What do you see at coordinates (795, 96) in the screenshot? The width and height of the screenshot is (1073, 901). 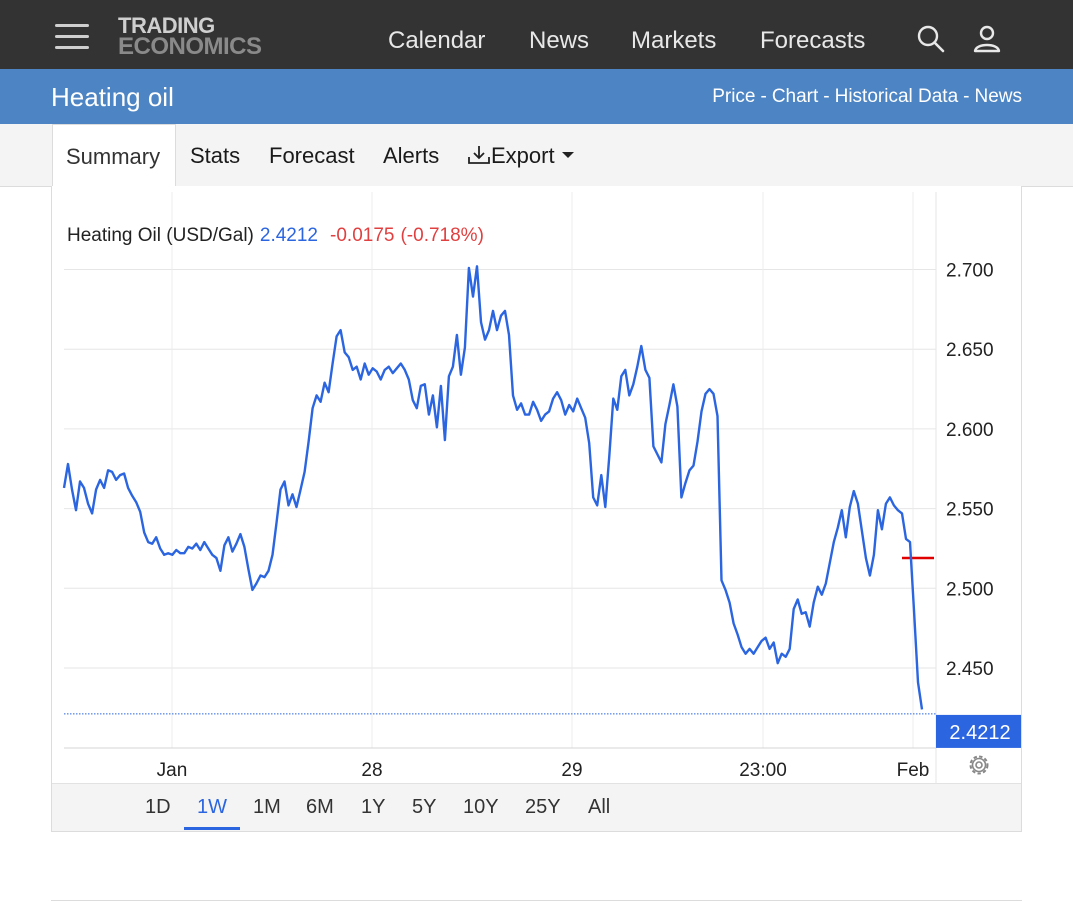 I see `breadcrumb-chart: Chart` at bounding box center [795, 96].